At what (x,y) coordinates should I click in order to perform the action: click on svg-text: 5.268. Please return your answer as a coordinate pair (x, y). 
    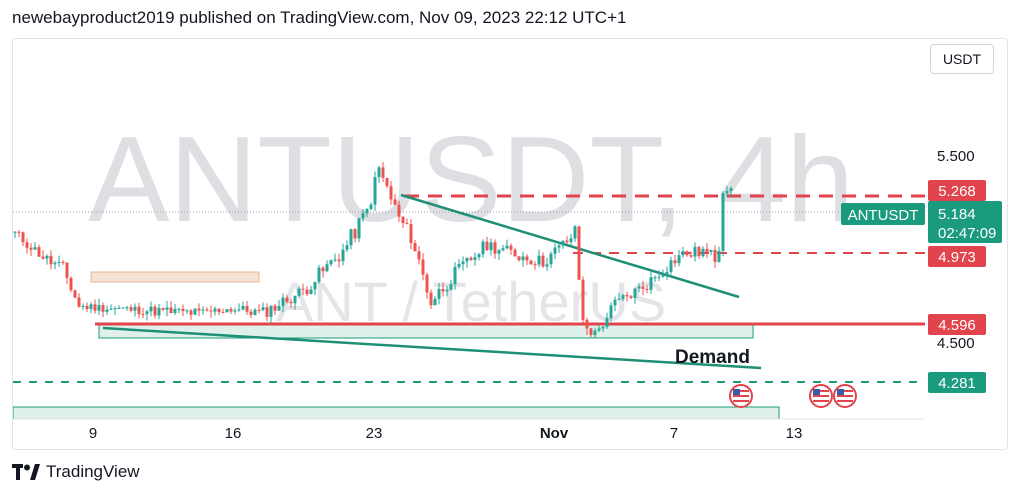
    Looking at the image, I should click on (957, 191).